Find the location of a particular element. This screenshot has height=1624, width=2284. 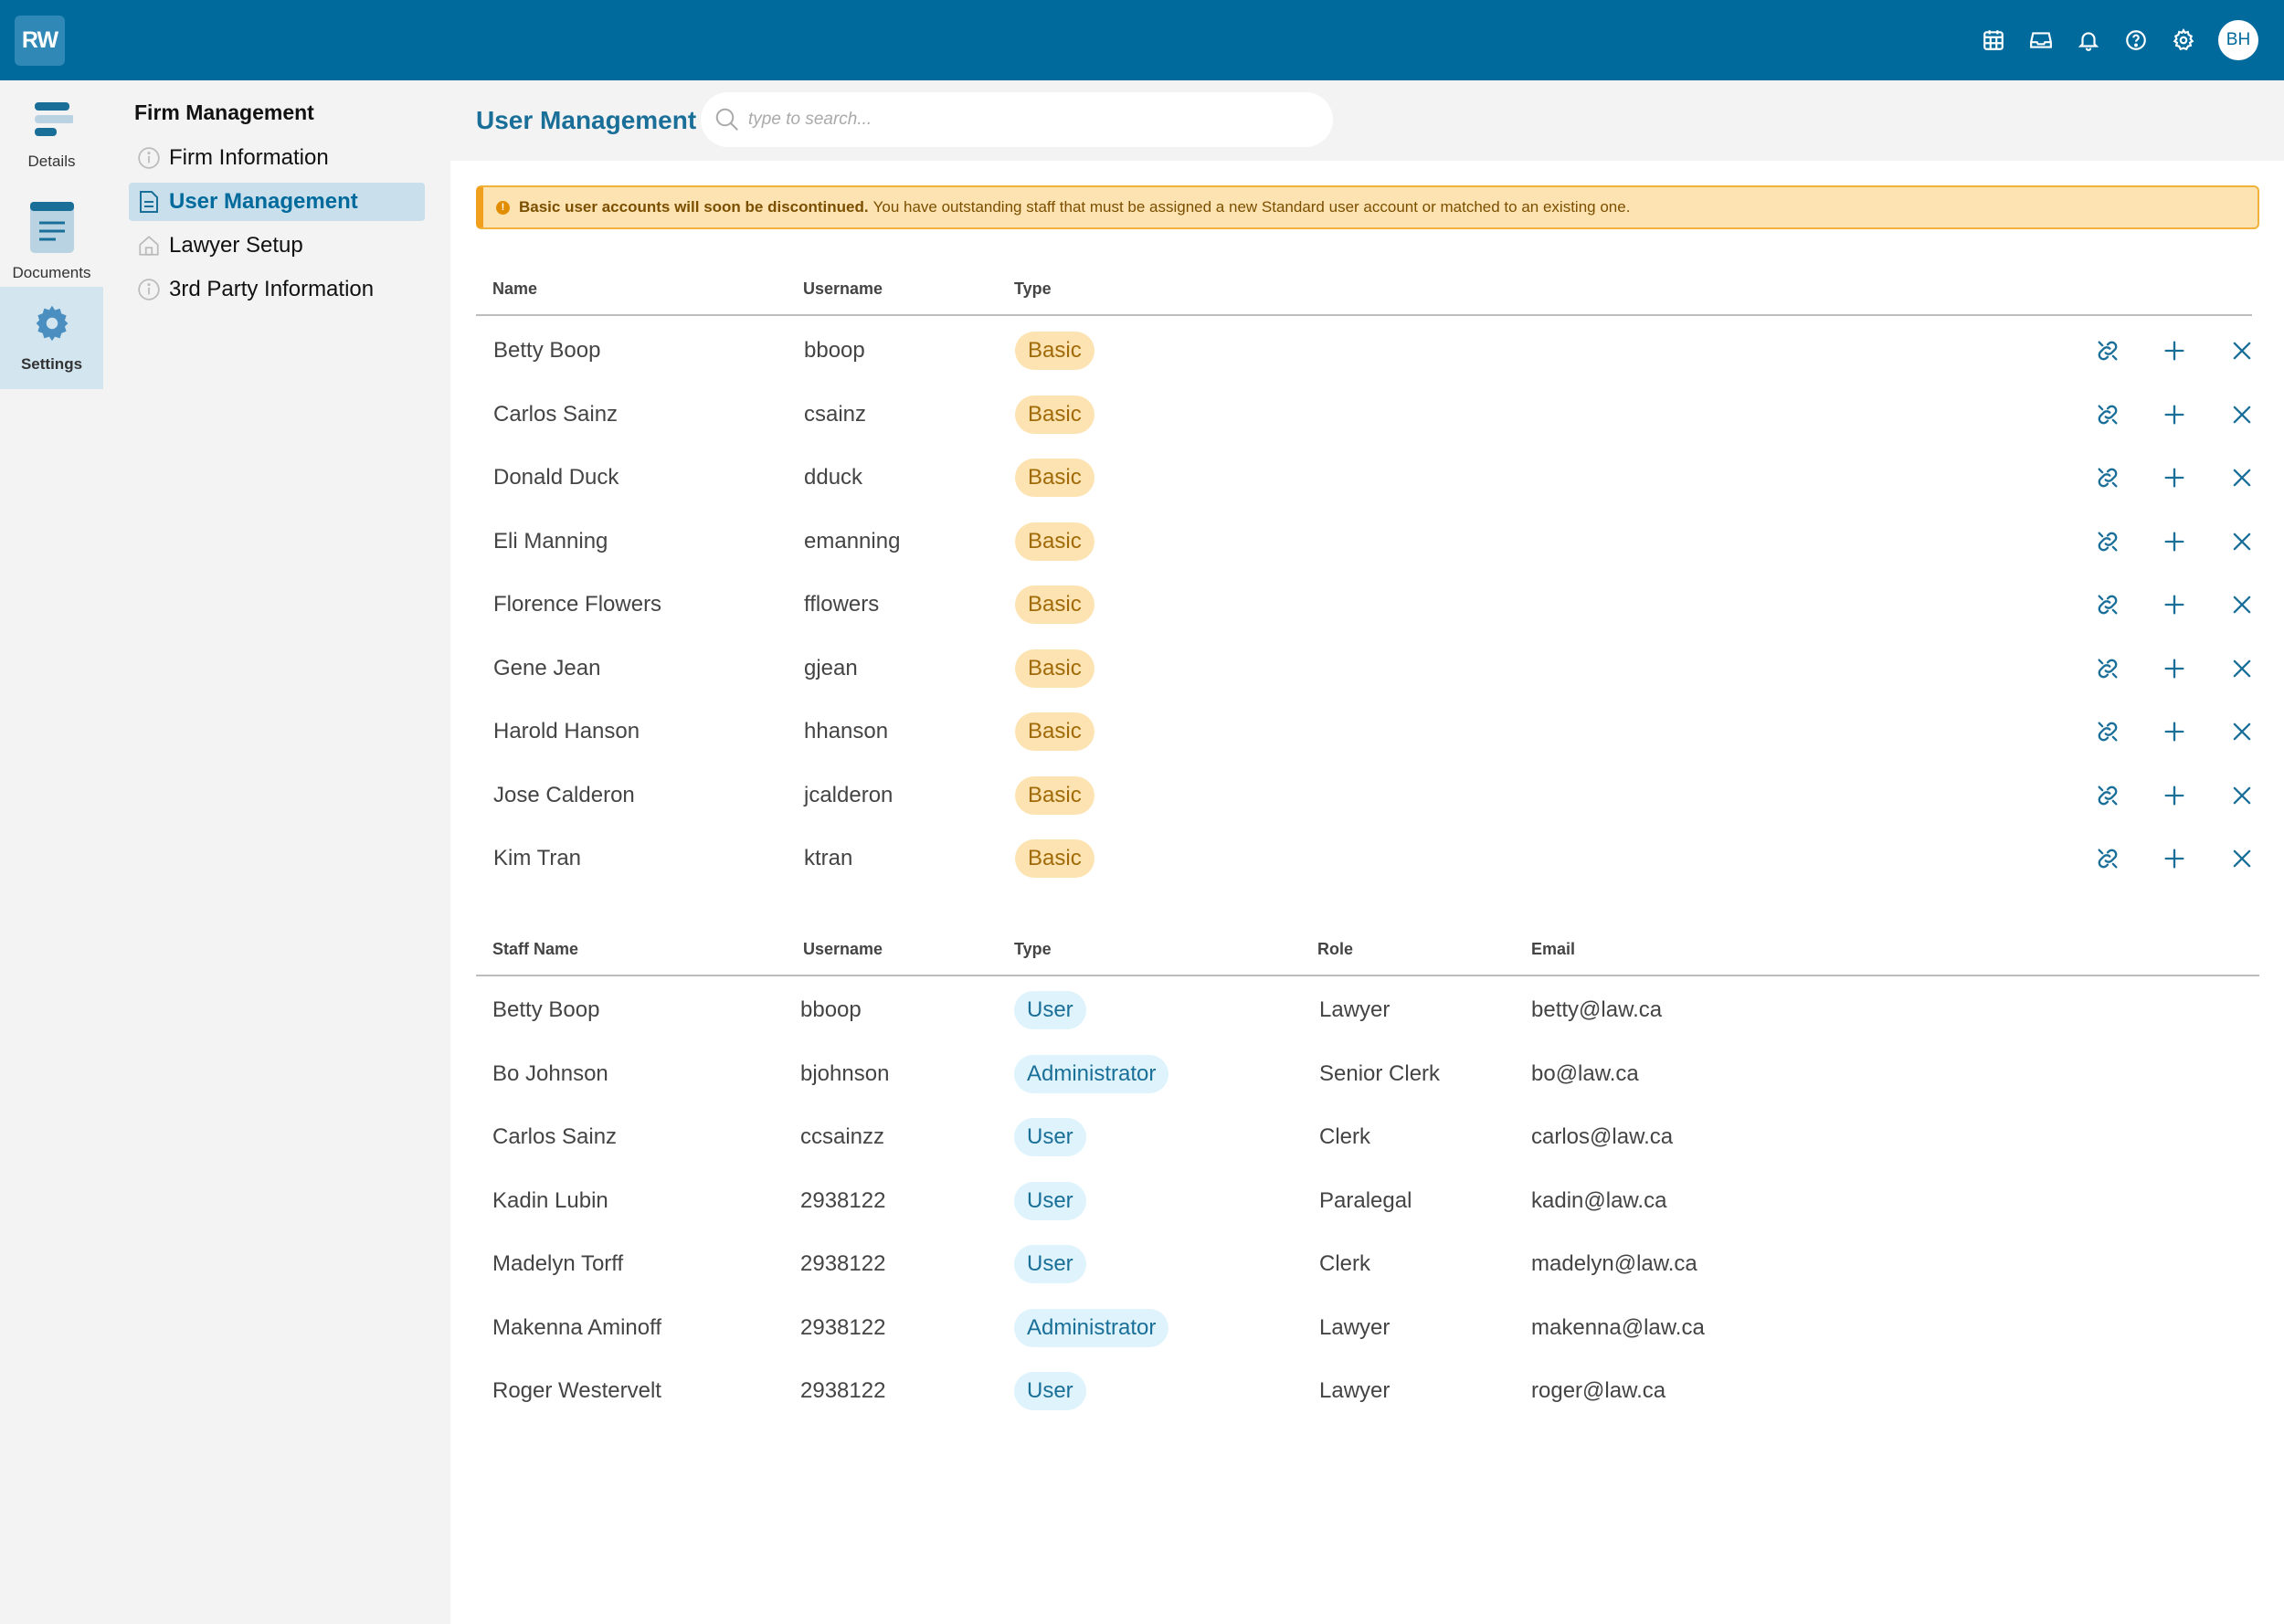

rail-item-details: Details is located at coordinates (51, 141).